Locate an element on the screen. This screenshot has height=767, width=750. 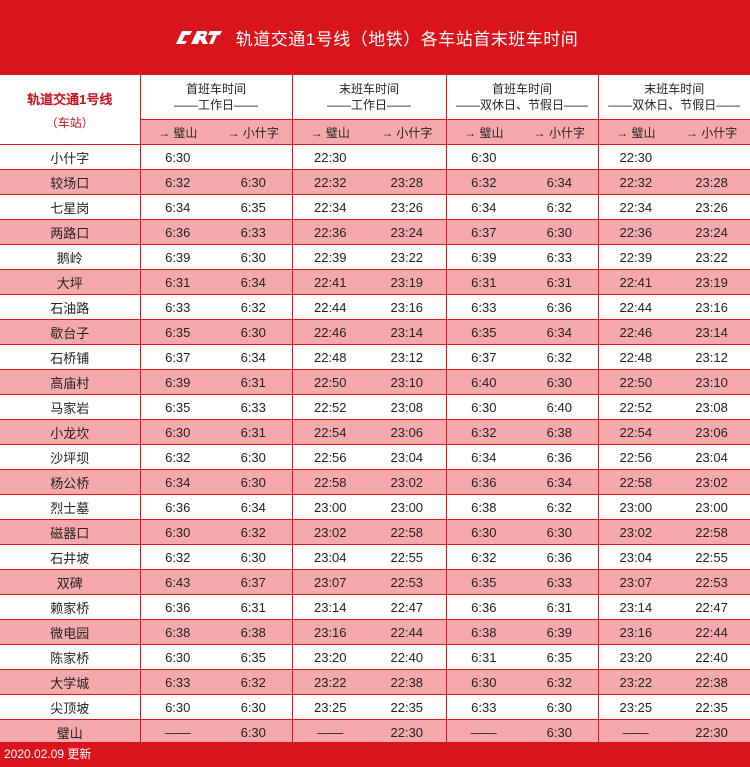
time-cell: 23:20 is located at coordinates (636, 657).